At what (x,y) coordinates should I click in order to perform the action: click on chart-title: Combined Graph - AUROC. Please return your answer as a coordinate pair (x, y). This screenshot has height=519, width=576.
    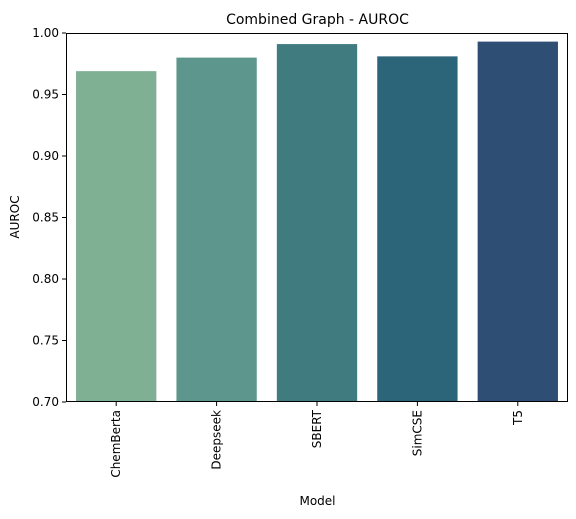
    Looking at the image, I should click on (317, 20).